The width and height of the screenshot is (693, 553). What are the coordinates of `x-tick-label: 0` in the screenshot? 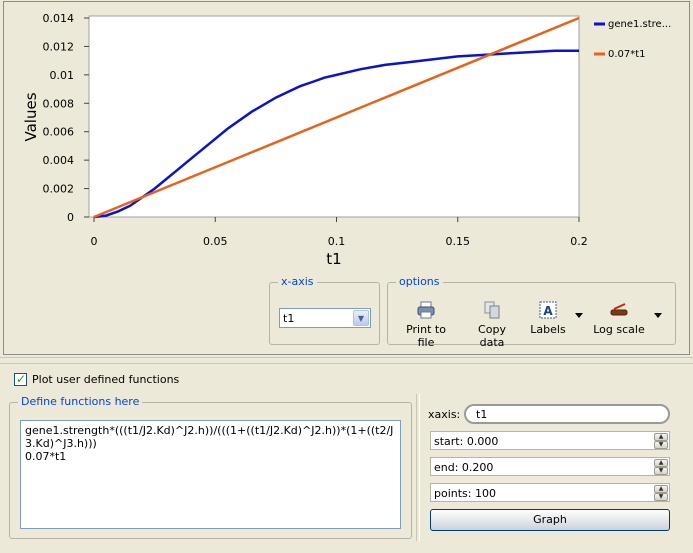 It's located at (94, 241).